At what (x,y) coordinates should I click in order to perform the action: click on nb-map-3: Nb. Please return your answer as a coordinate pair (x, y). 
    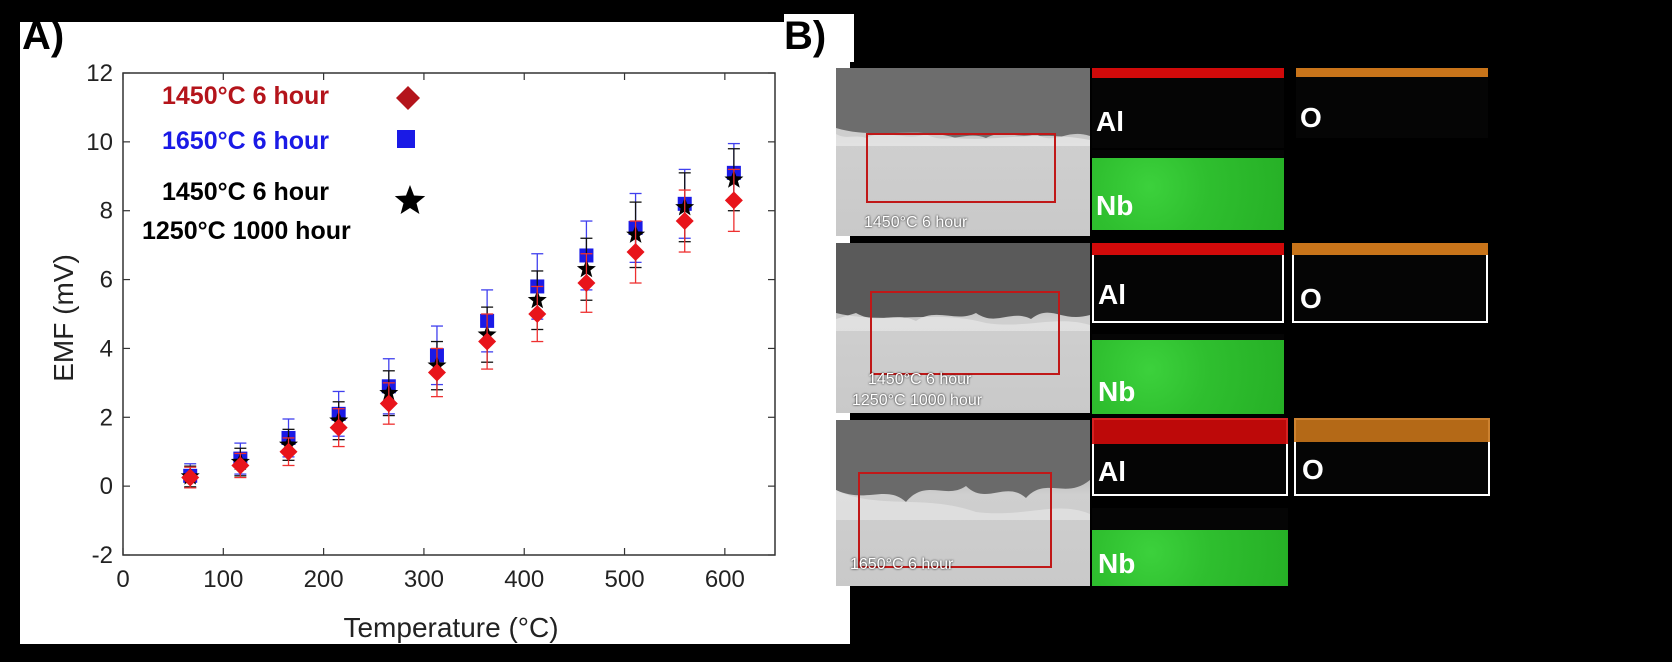
    Looking at the image, I should click on (1190, 547).